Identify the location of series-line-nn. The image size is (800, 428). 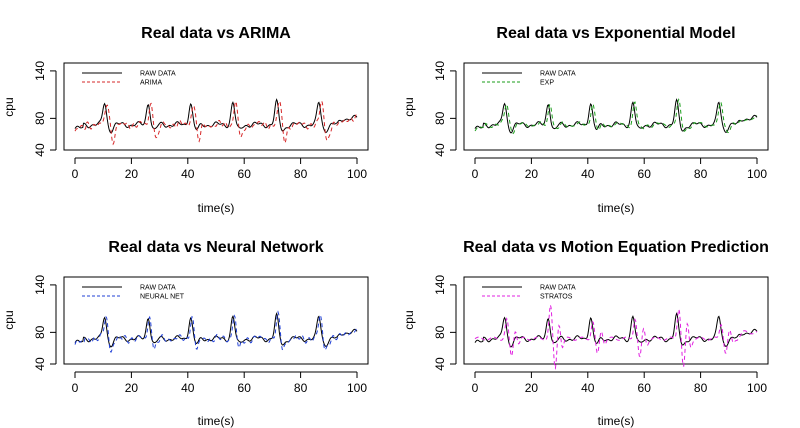
(216, 332).